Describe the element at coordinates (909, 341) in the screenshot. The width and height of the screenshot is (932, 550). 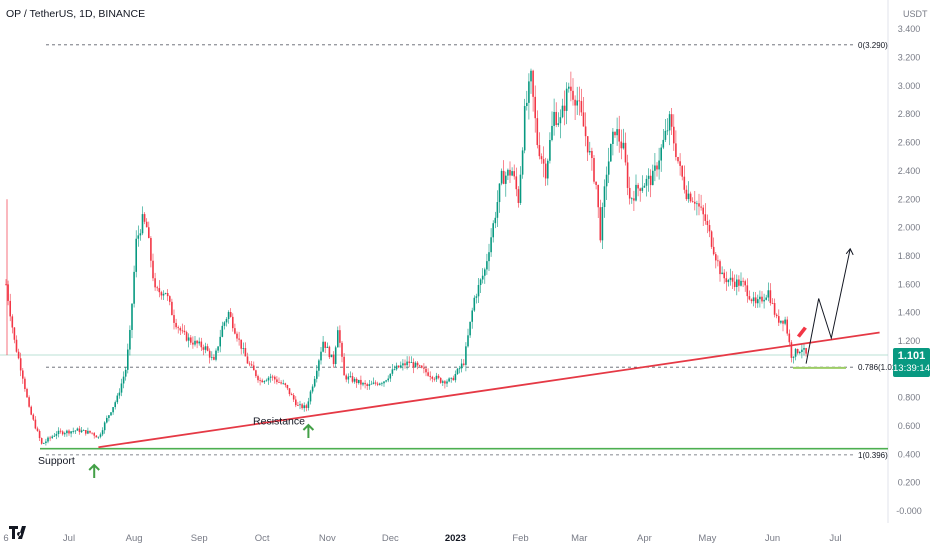
I see `y-tick-label: 1.200` at that location.